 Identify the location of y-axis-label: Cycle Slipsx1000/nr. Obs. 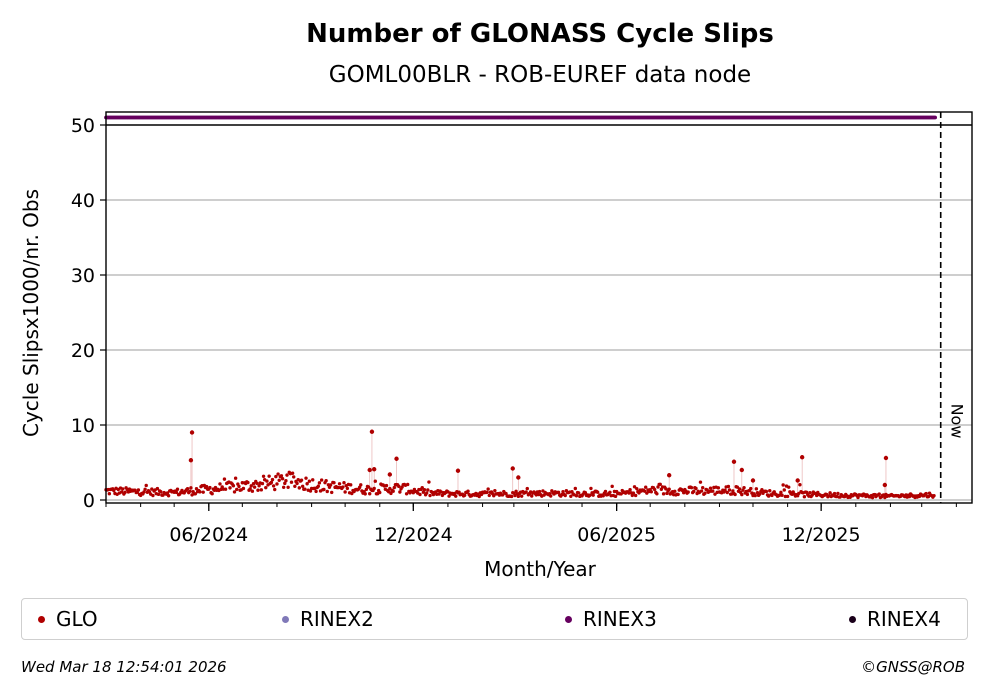
(31, 313).